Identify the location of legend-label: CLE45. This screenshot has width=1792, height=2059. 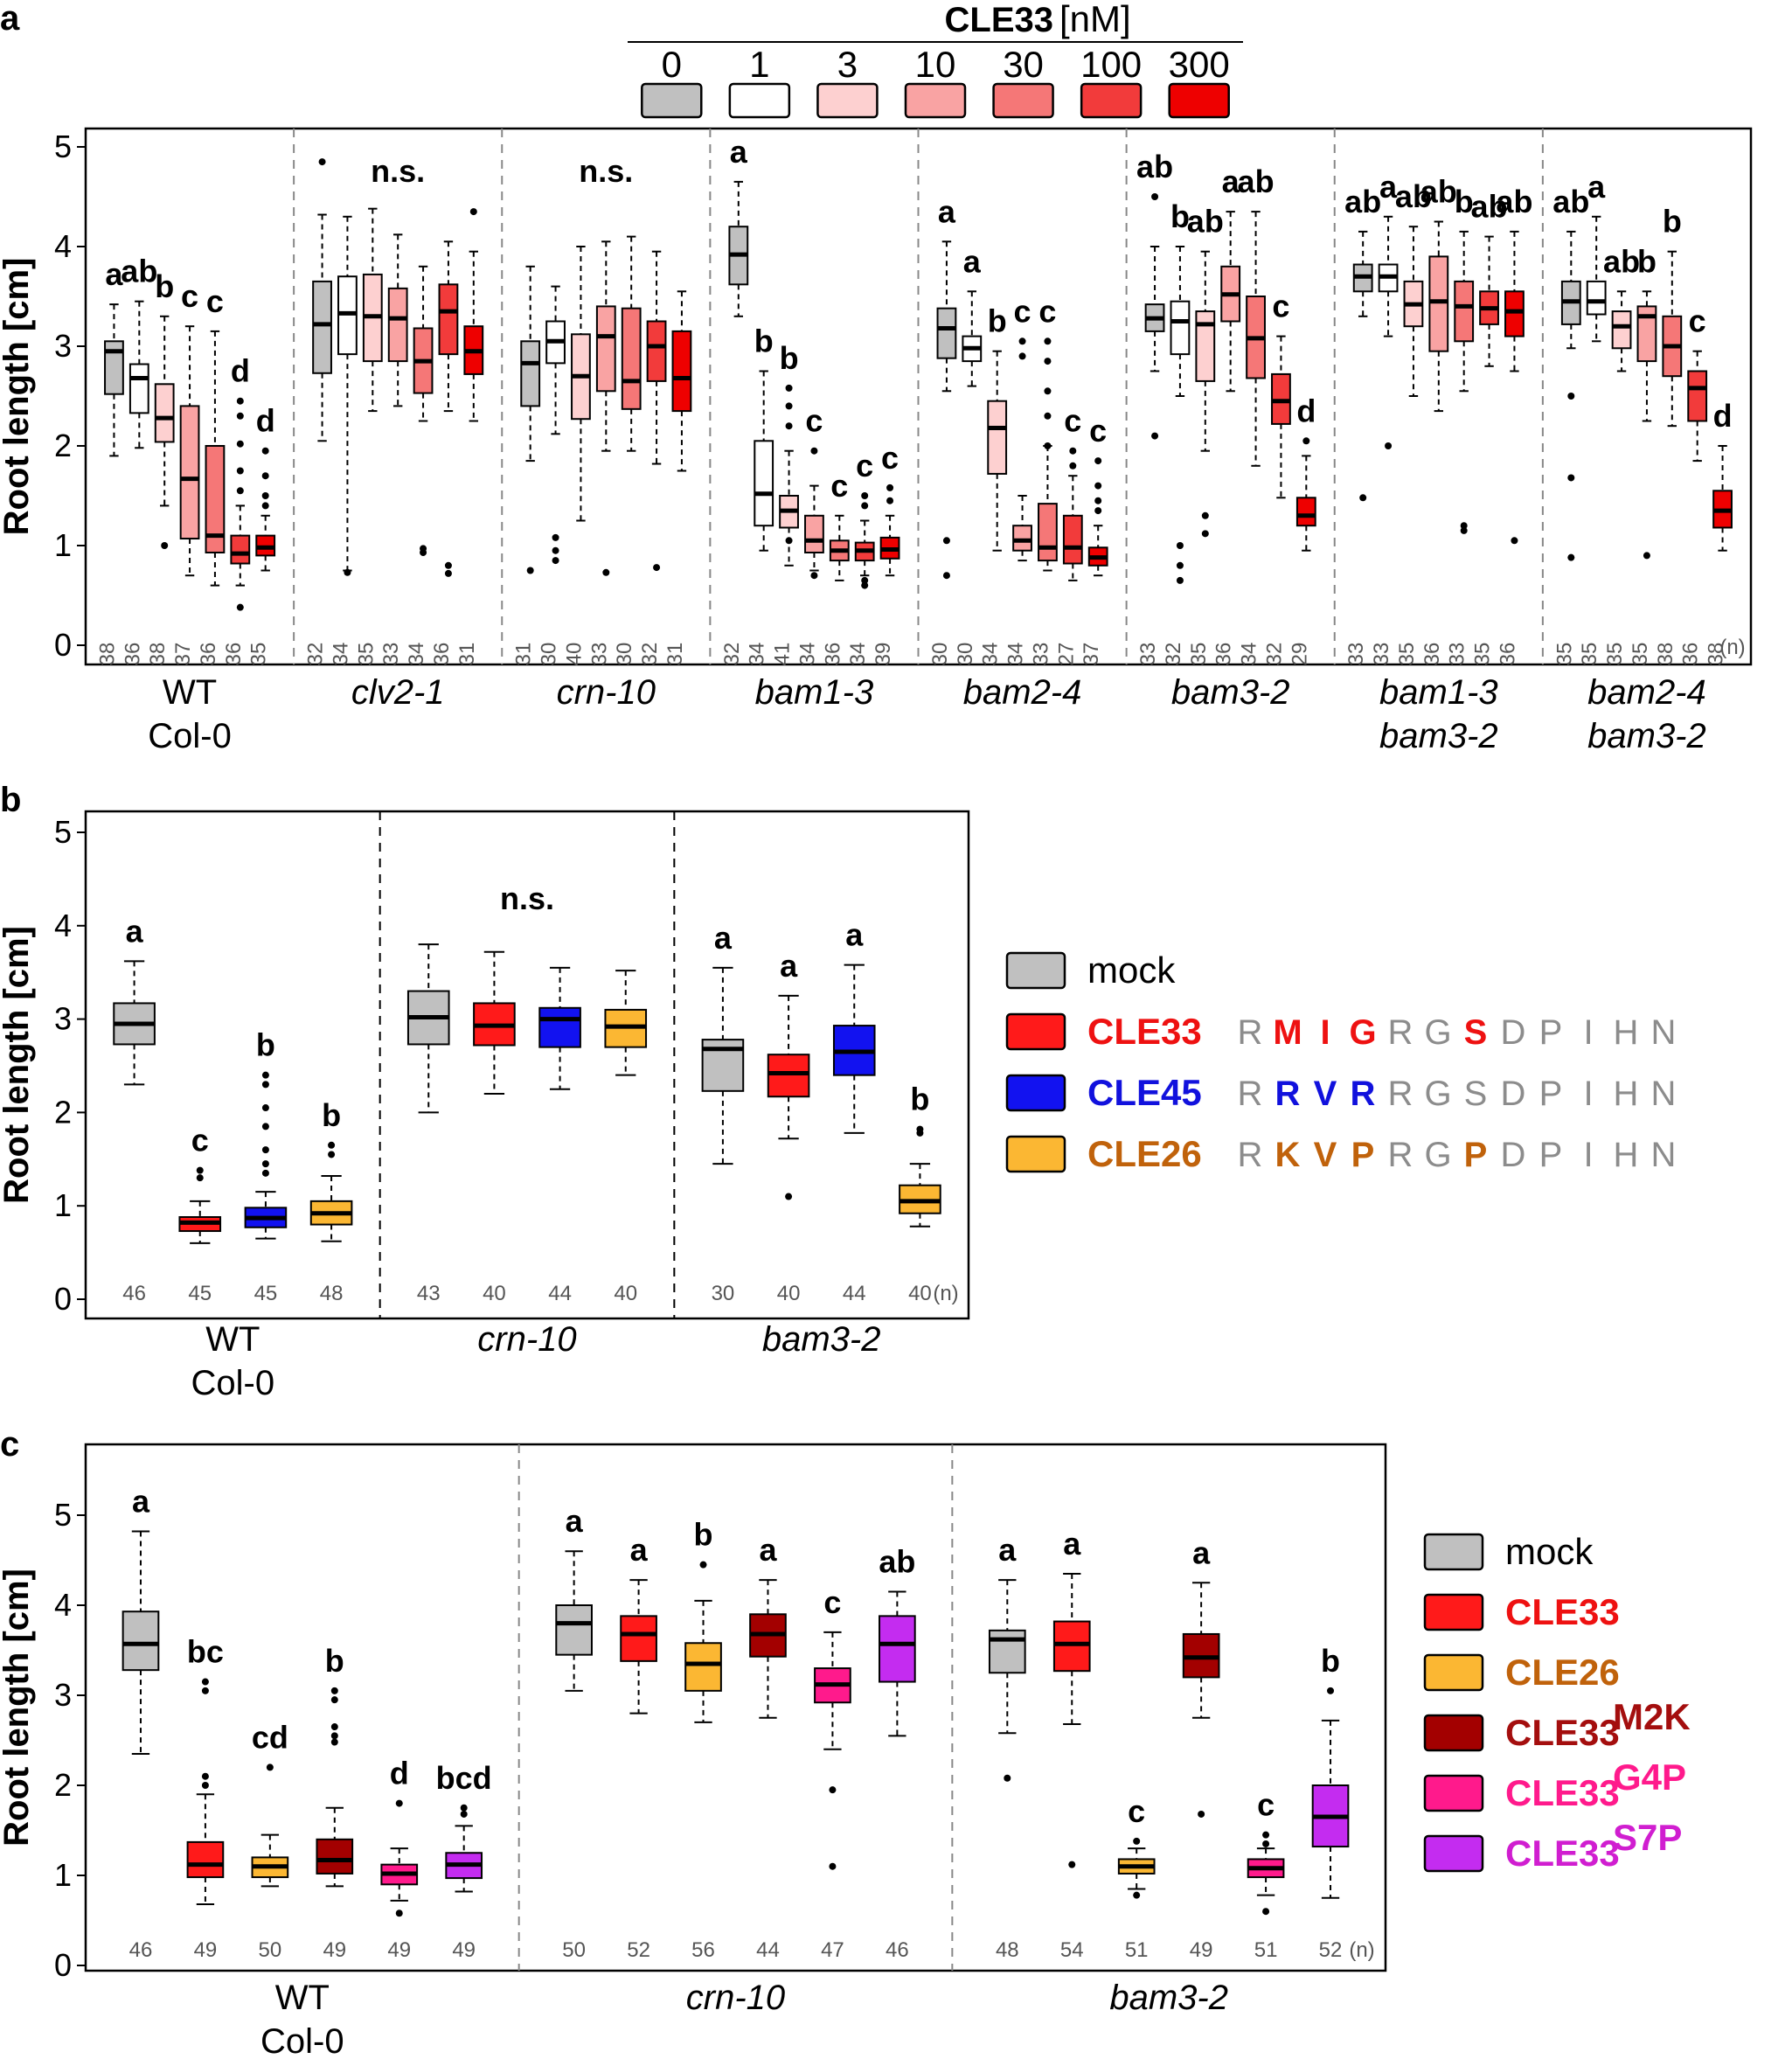
(1144, 1092).